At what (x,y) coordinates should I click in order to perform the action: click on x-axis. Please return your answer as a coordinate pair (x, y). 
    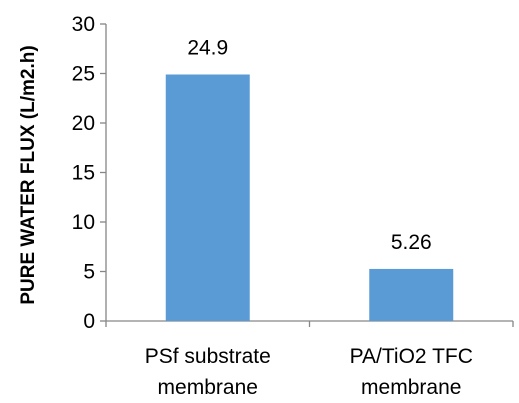
    Looking at the image, I should click on (309, 323).